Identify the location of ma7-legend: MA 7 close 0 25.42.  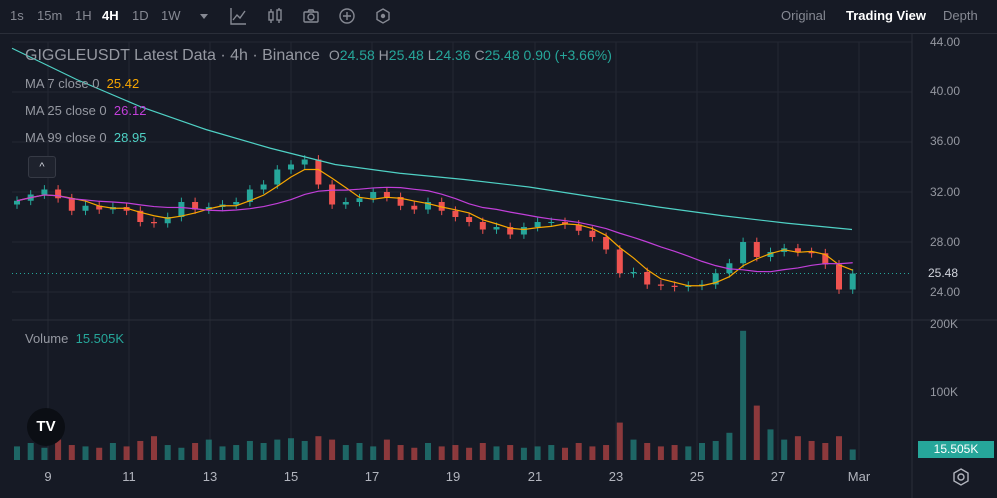
(82, 83).